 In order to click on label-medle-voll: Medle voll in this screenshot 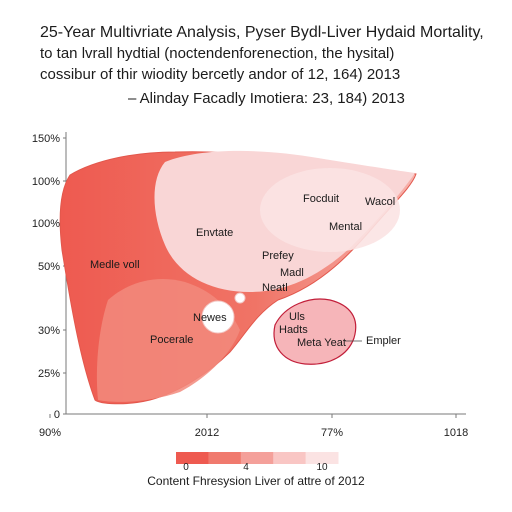, I will do `click(115, 265)`.